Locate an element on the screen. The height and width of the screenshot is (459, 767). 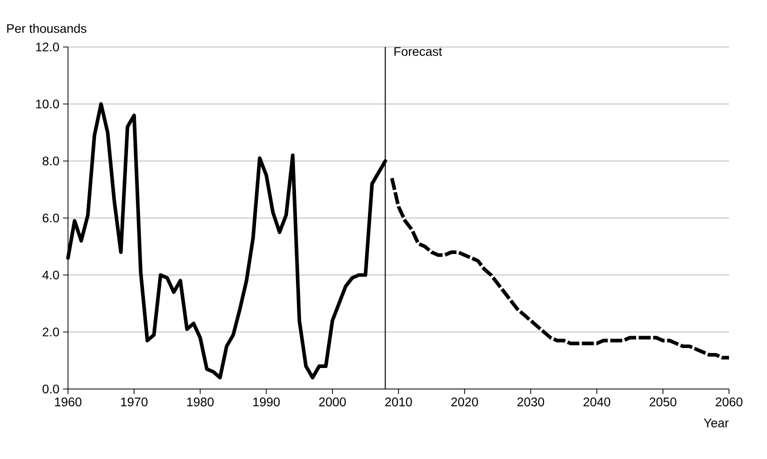
ref-line-label: Forecast is located at coordinates (418, 51).